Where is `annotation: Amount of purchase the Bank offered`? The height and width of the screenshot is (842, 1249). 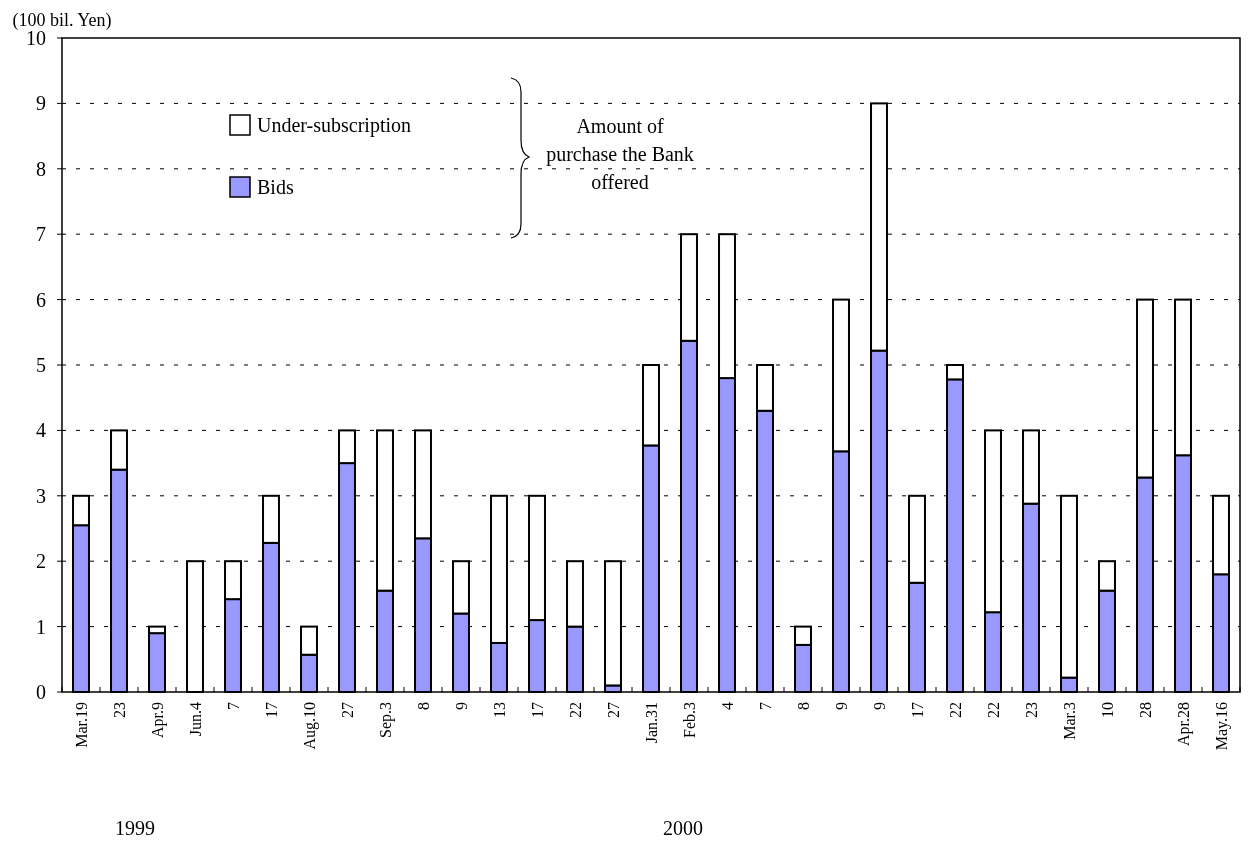
annotation: Amount of purchase the Bank offered is located at coordinates (620, 154).